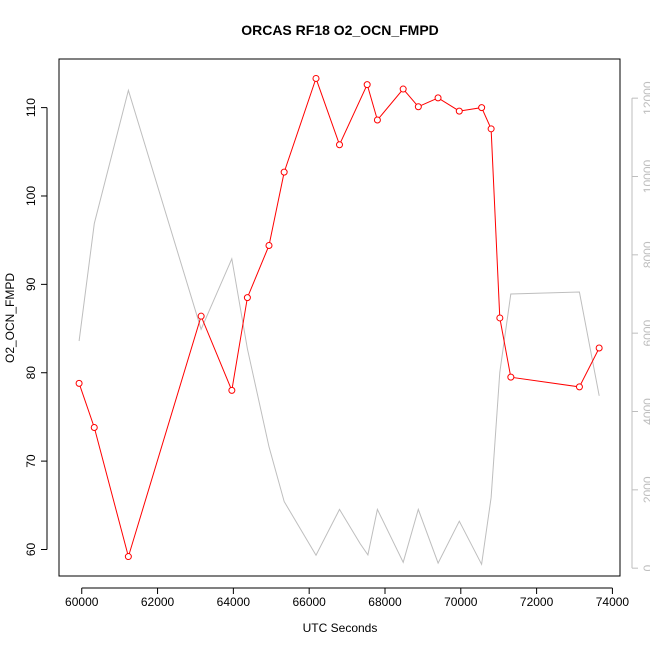 Image resolution: width=650 pixels, height=650 pixels. What do you see at coordinates (82, 602) in the screenshot?
I see `x-tick-label: 60000` at bounding box center [82, 602].